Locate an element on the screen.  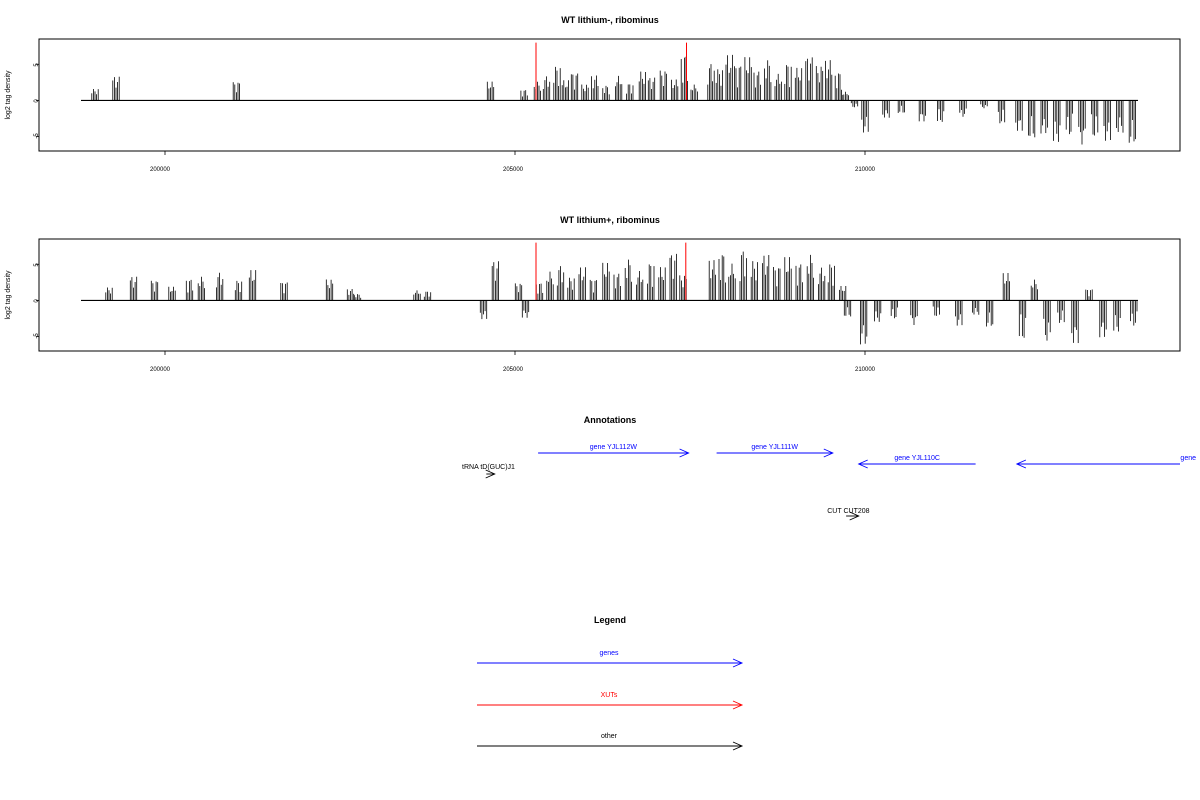
legend-label: XUTs is located at coordinates (609, 695).